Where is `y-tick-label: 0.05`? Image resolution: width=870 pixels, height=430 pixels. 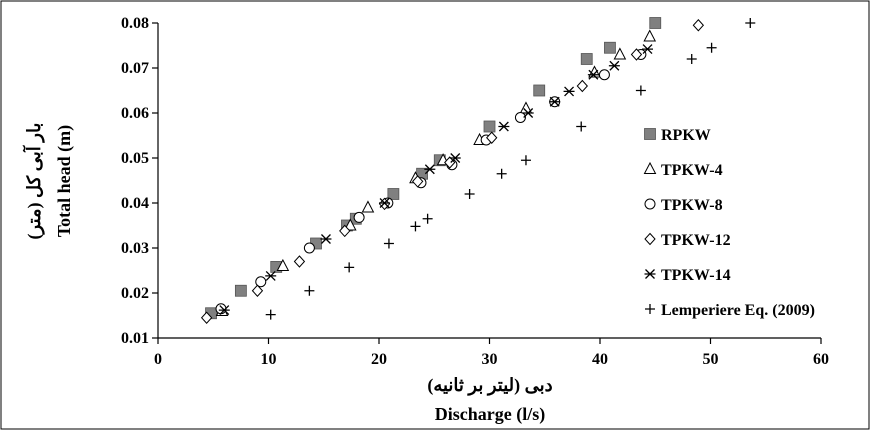 y-tick-label: 0.05 is located at coordinates (135, 158).